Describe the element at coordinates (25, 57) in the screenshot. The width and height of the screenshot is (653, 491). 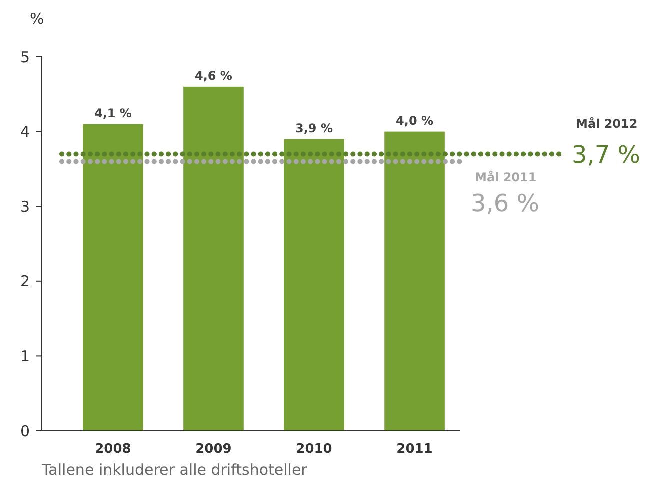
I see `y-tick-label: 5` at that location.